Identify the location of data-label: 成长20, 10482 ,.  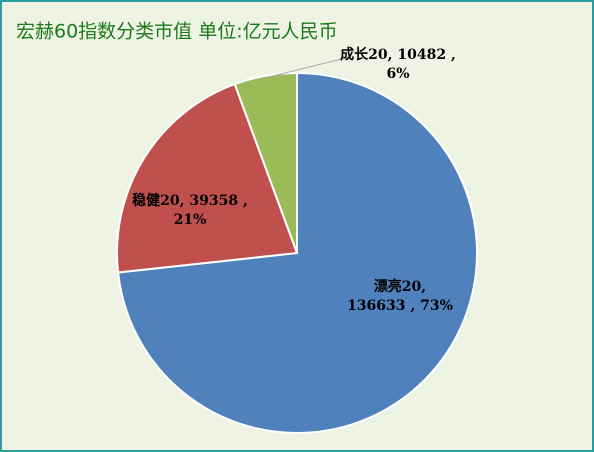
(398, 54).